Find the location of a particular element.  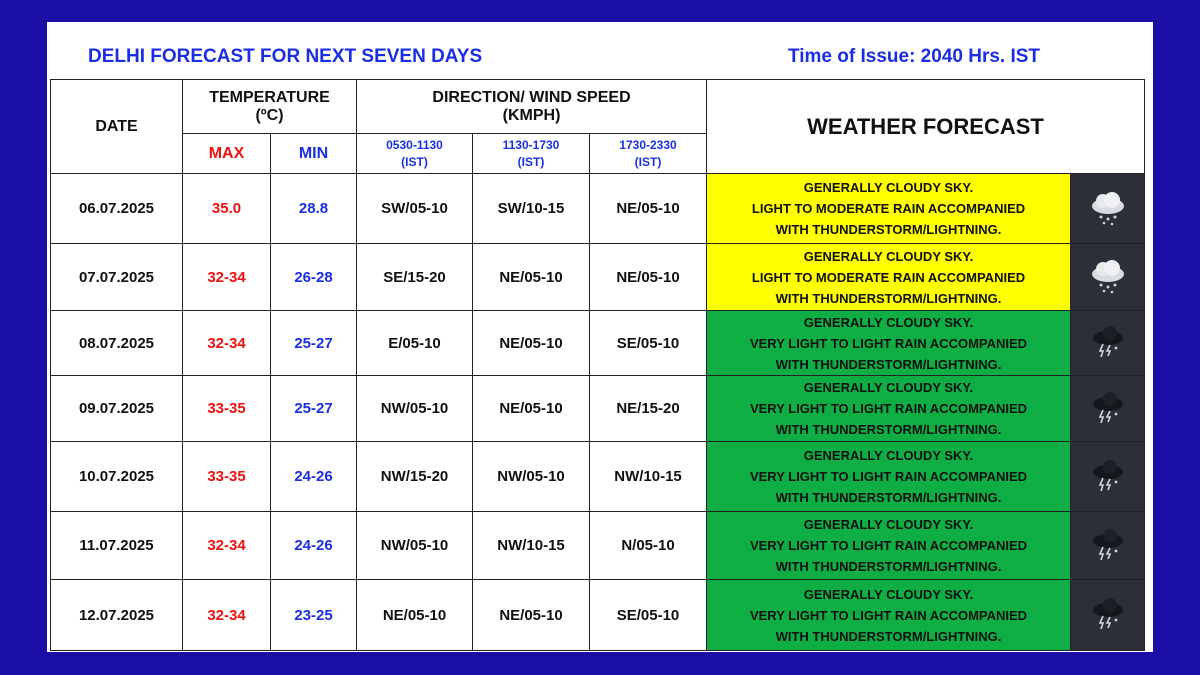

issue-time: Time of Issue: 2040 Hrs. IST is located at coordinates (914, 56).